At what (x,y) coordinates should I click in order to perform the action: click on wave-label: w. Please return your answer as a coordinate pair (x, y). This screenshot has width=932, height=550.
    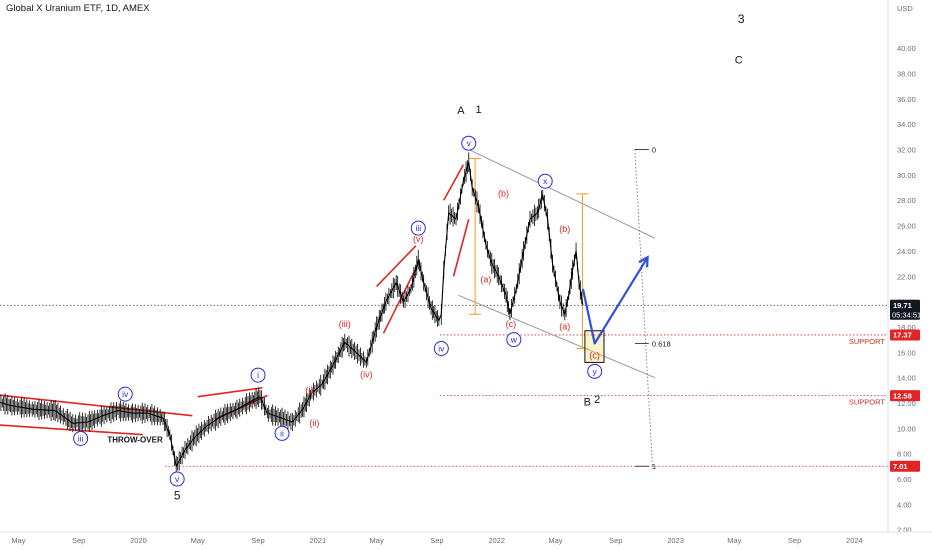
    Looking at the image, I should click on (514, 340).